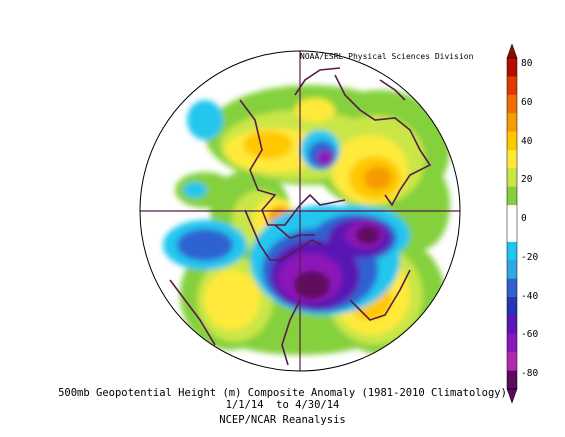 The height and width of the screenshot is (437, 565). What do you see at coordinates (527, 63) in the screenshot?
I see `colorbar-label: 80` at bounding box center [527, 63].